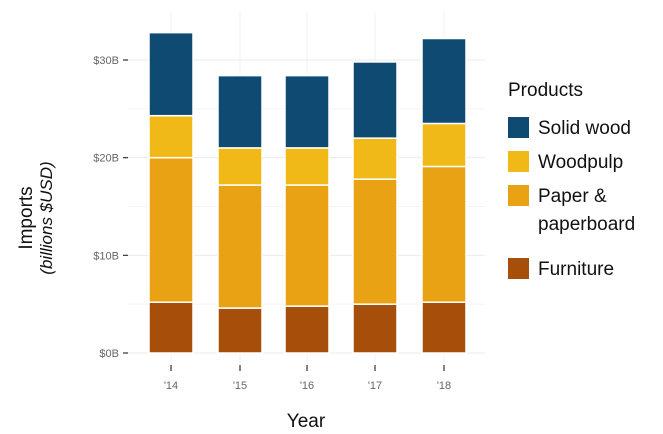 The width and height of the screenshot is (663, 434). What do you see at coordinates (307, 386) in the screenshot?
I see `x-tick-label: '16` at bounding box center [307, 386].